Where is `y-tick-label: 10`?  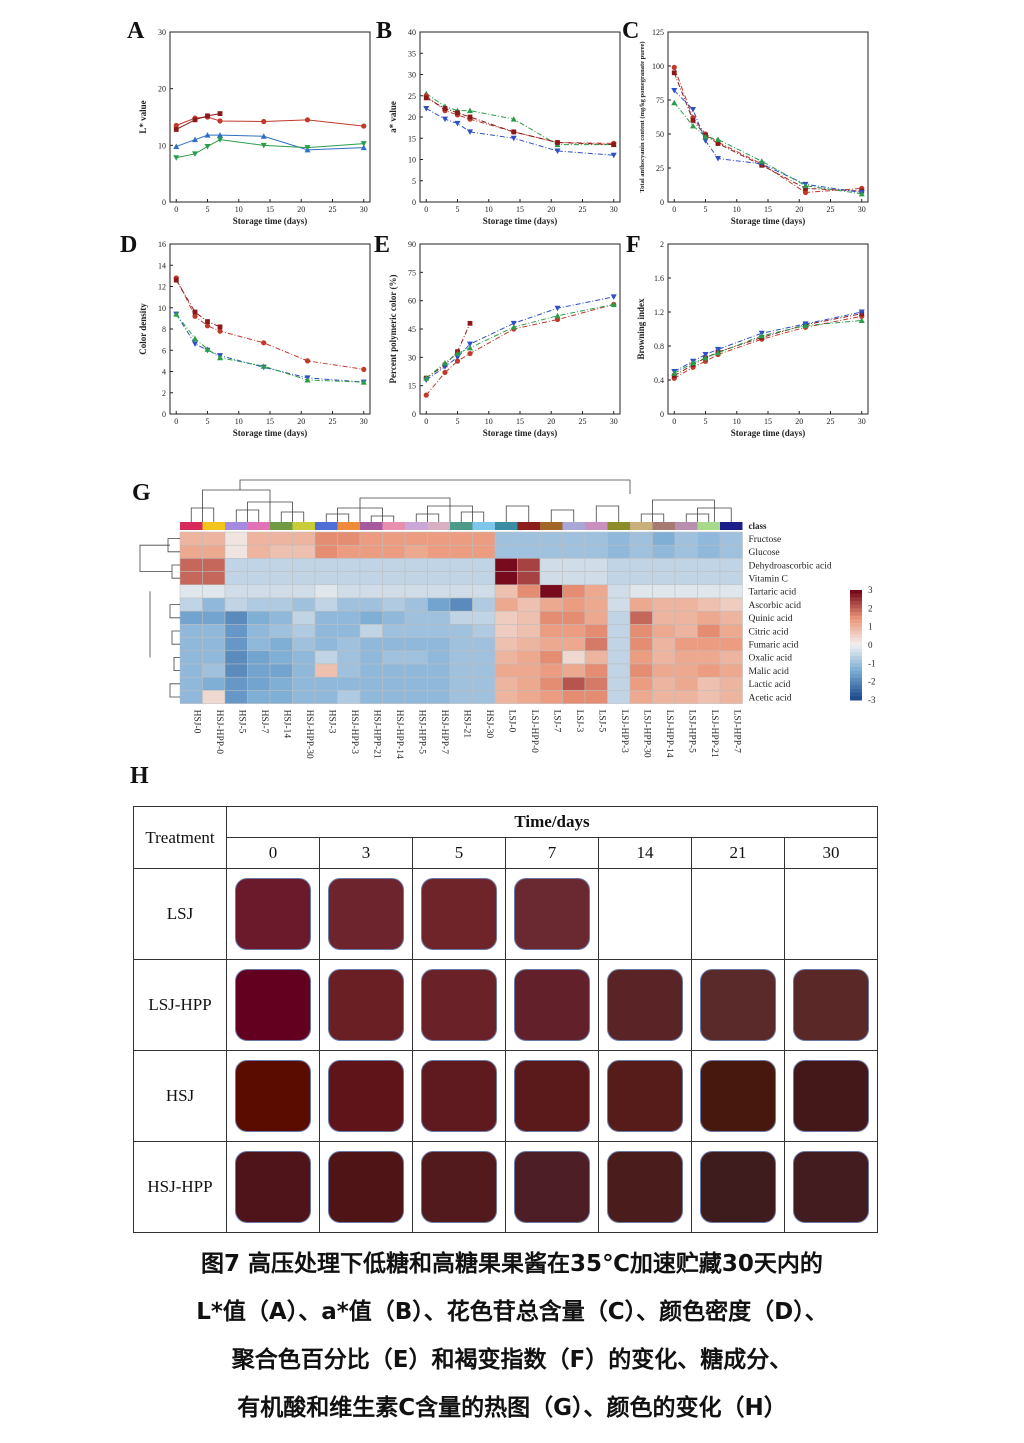
y-tick-label: 10 is located at coordinates (412, 160).